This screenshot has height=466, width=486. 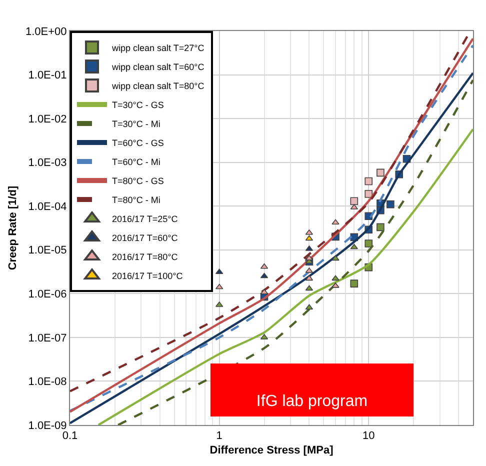 I want to click on x-tick-label: 10, so click(x=368, y=436).